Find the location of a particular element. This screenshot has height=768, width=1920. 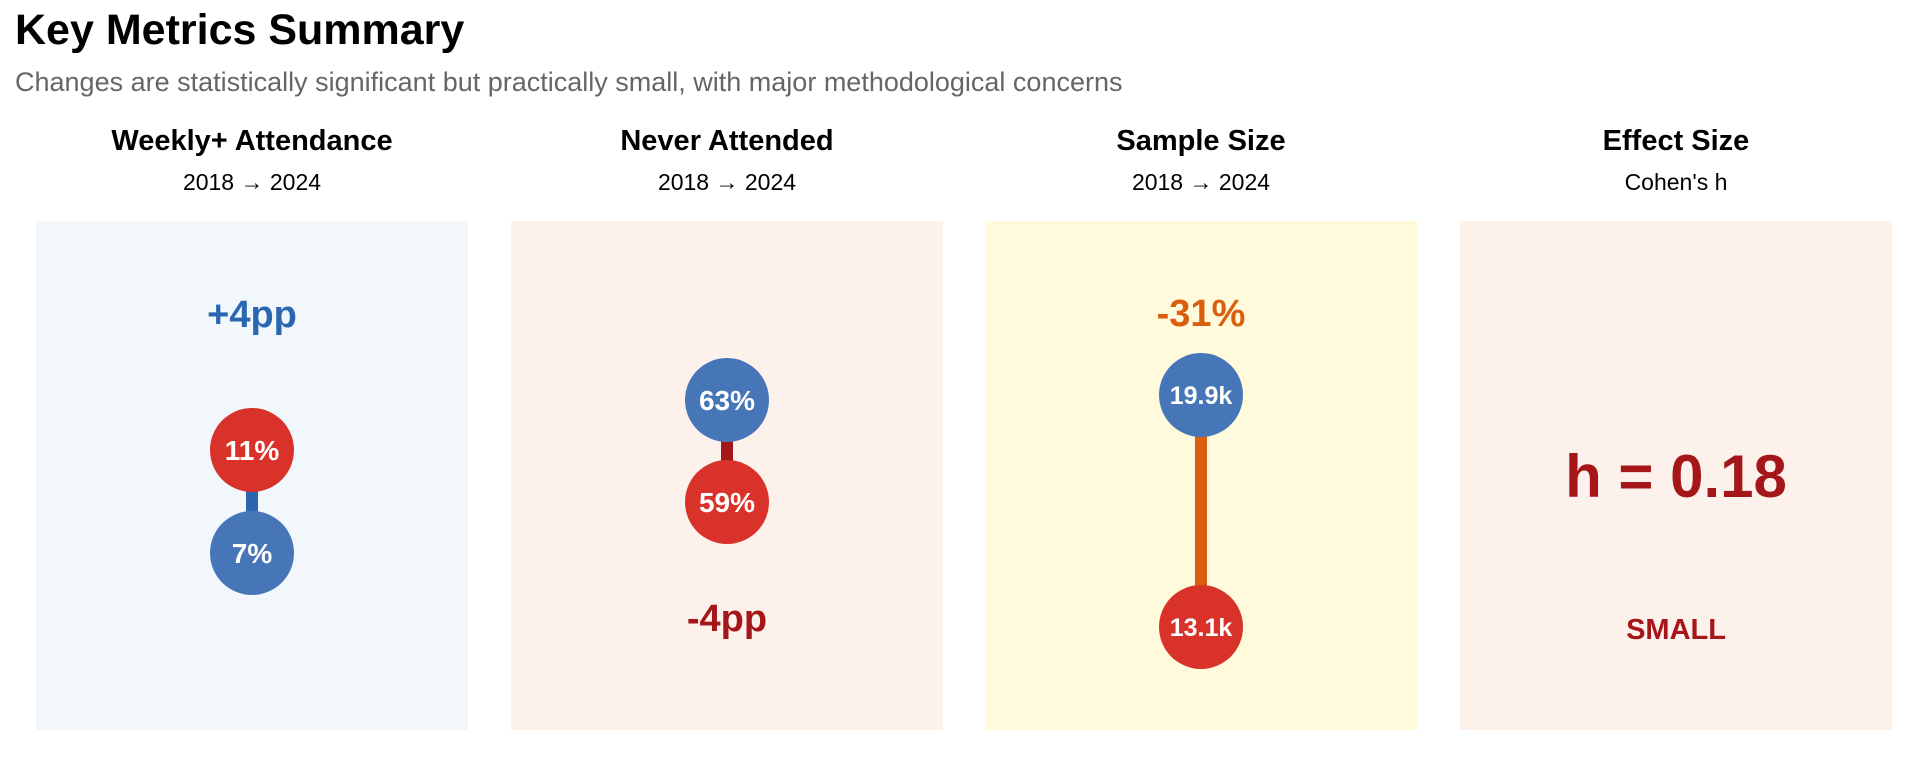

dumbbell-connector is located at coordinates (1201, 511).